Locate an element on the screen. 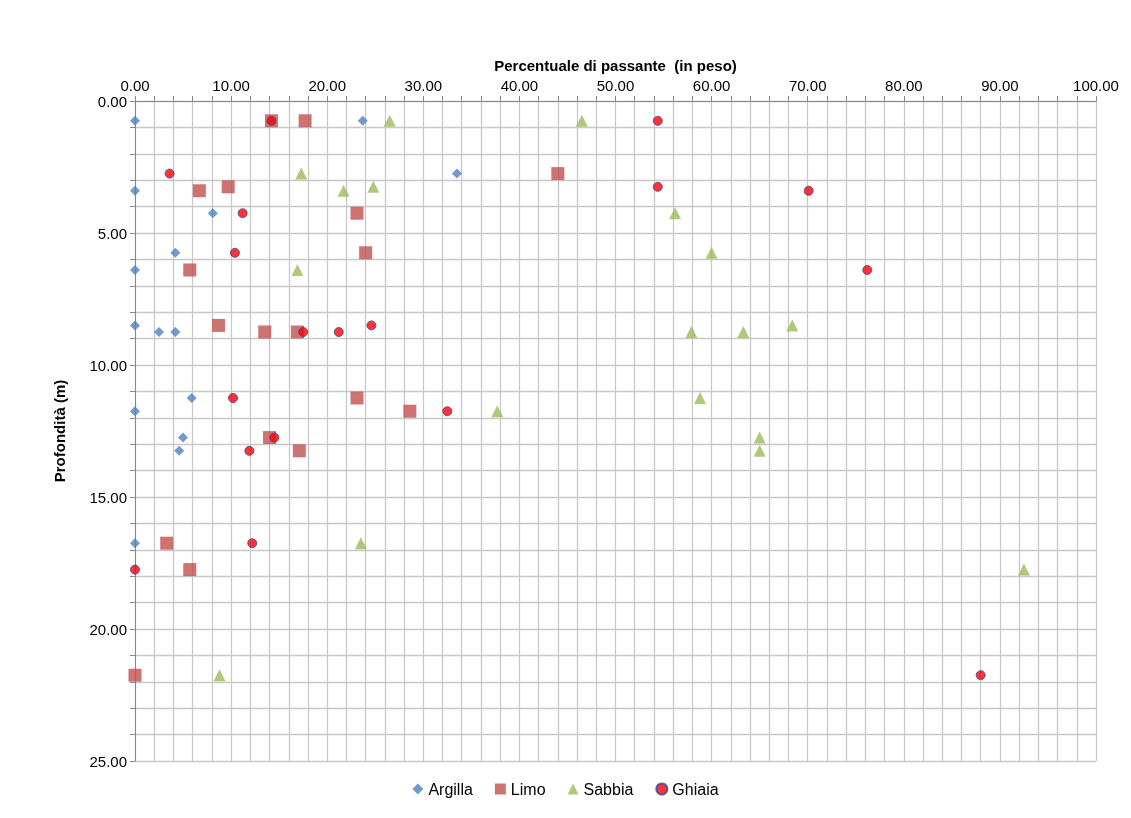  x-tick-label: 10.00 is located at coordinates (231, 85).